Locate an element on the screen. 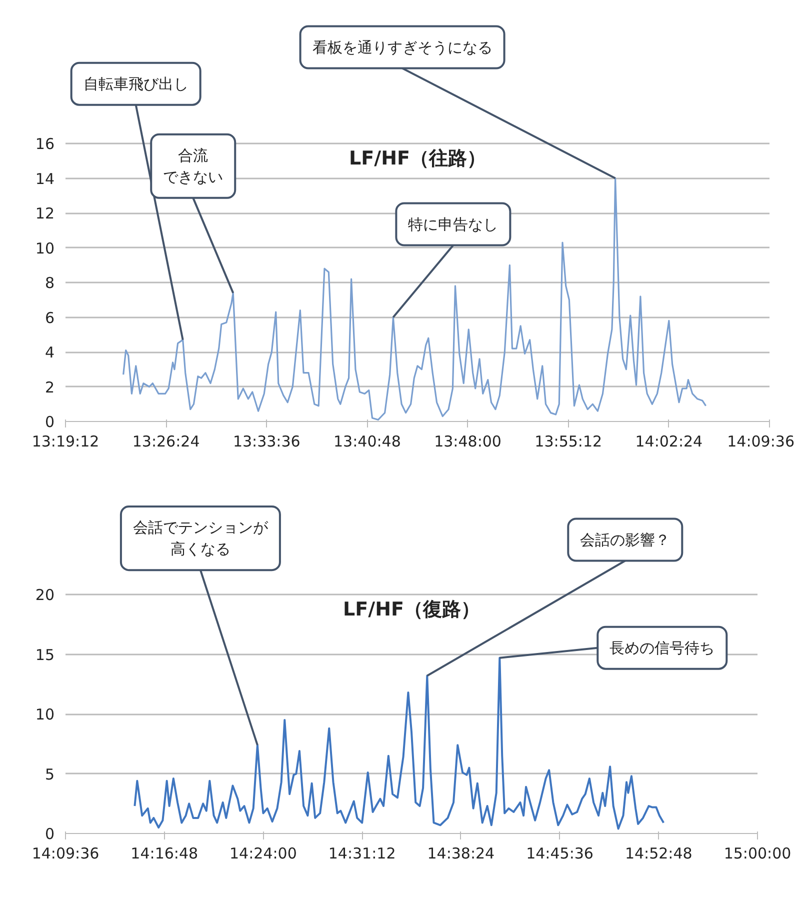  annotation: 合流できない is located at coordinates (193, 166).